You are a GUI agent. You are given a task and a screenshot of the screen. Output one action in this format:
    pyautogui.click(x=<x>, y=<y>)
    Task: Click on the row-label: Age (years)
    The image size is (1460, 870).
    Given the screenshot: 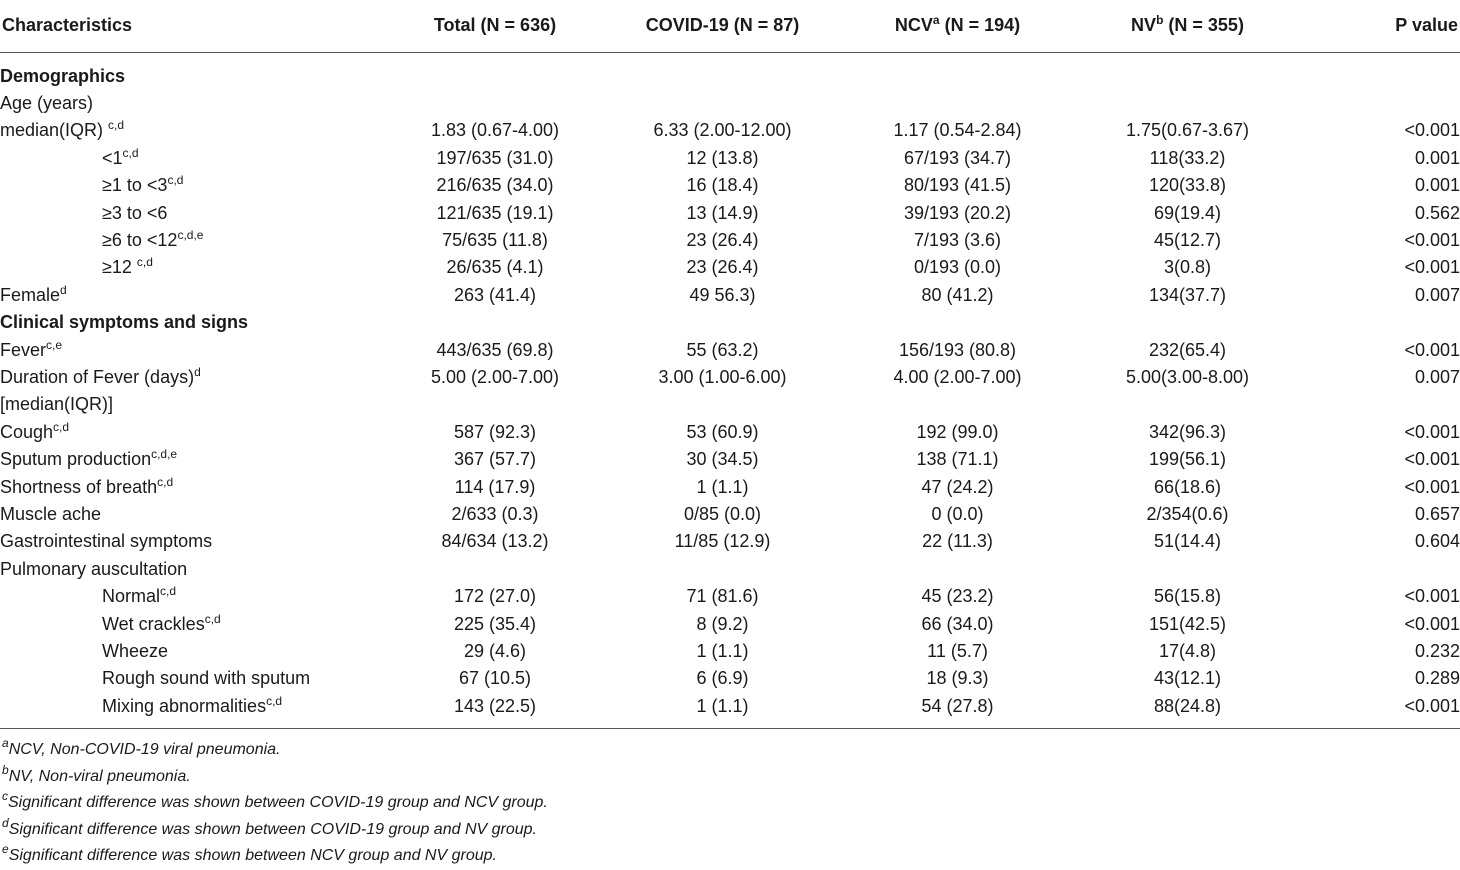 What is the action you would take?
    pyautogui.click(x=197, y=103)
    